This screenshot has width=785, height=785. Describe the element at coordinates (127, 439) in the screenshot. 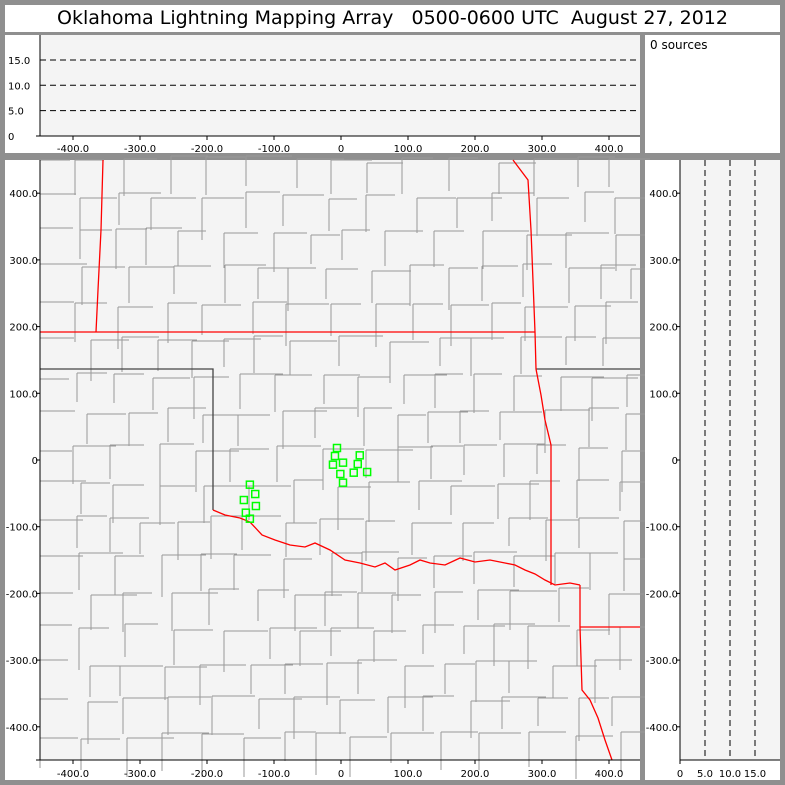

I see `tx-panhandle-border` at that location.